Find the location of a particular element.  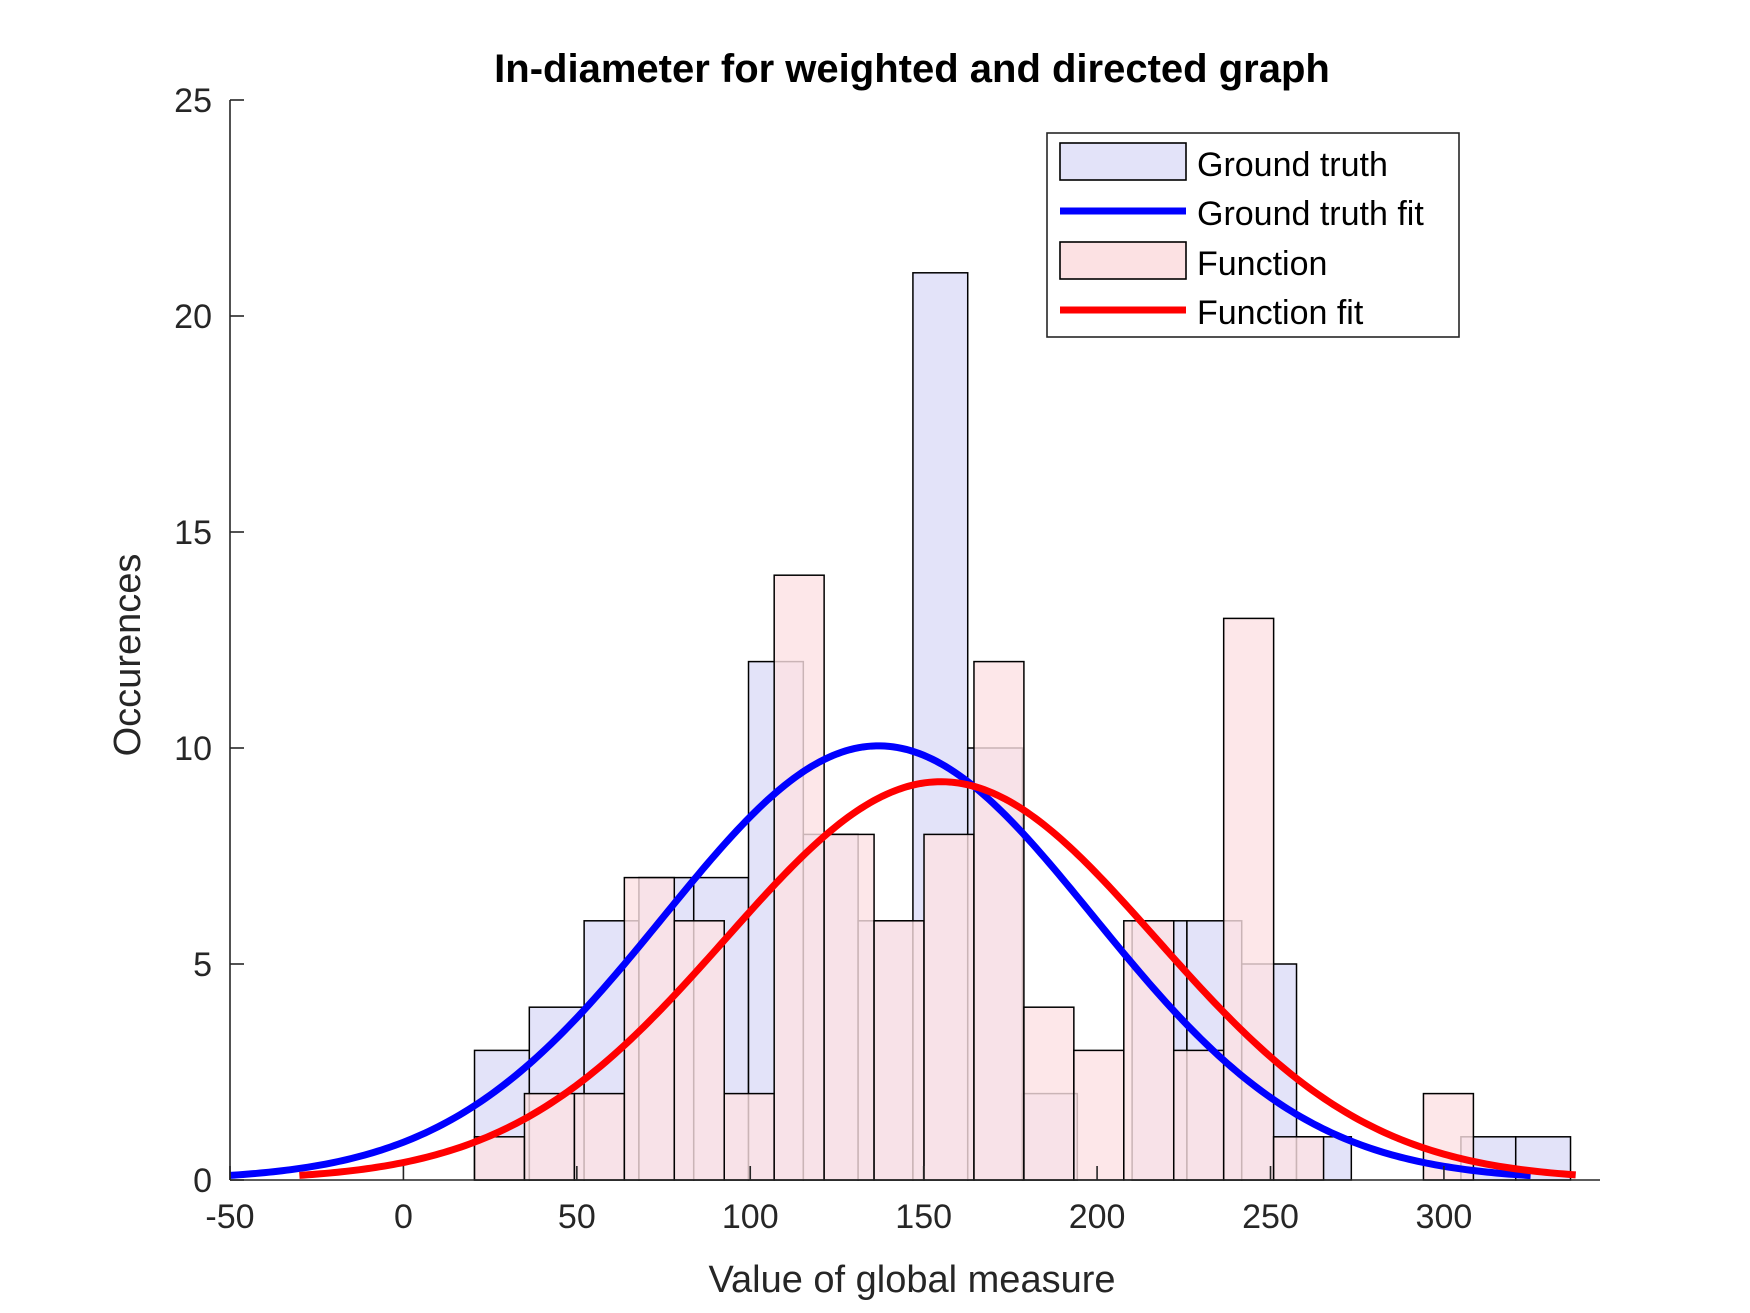

y-tick-label-25: 25 is located at coordinates (193, 101).